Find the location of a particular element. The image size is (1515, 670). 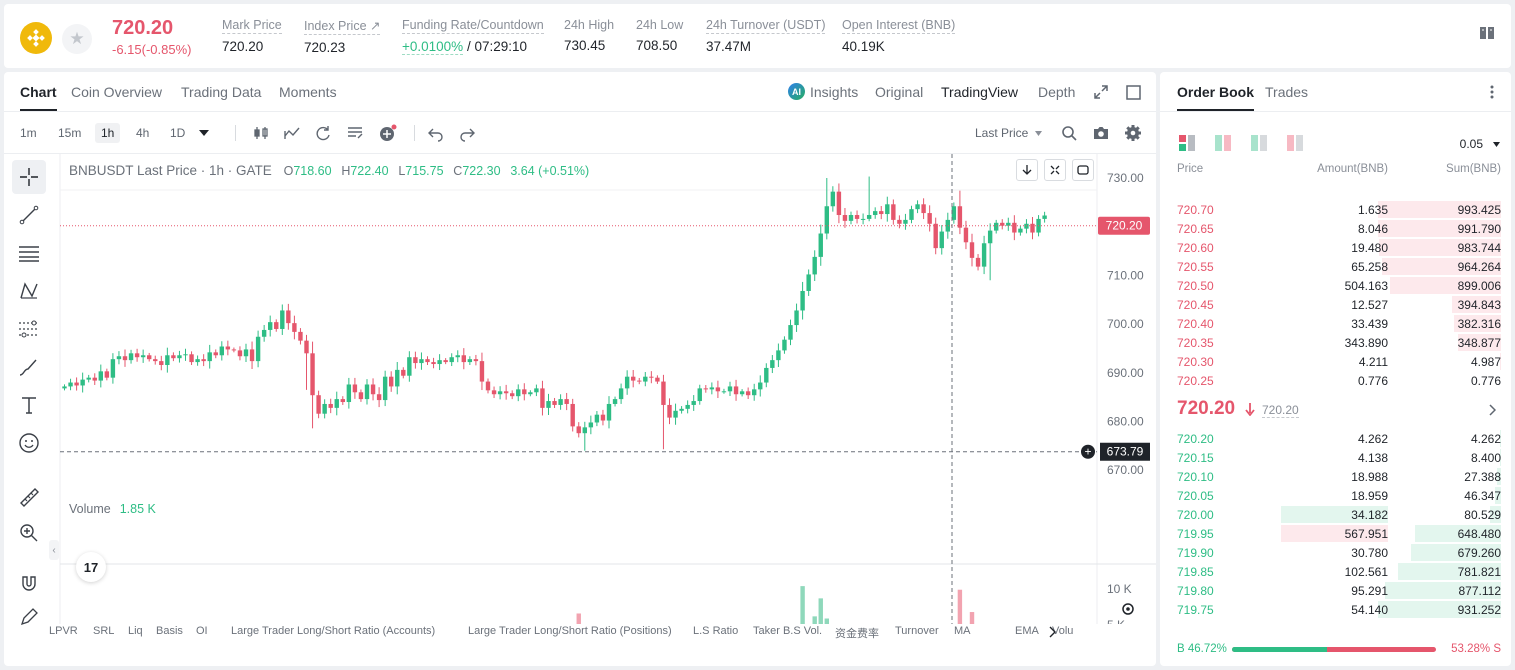

emoji-tool-icon is located at coordinates (29, 443).